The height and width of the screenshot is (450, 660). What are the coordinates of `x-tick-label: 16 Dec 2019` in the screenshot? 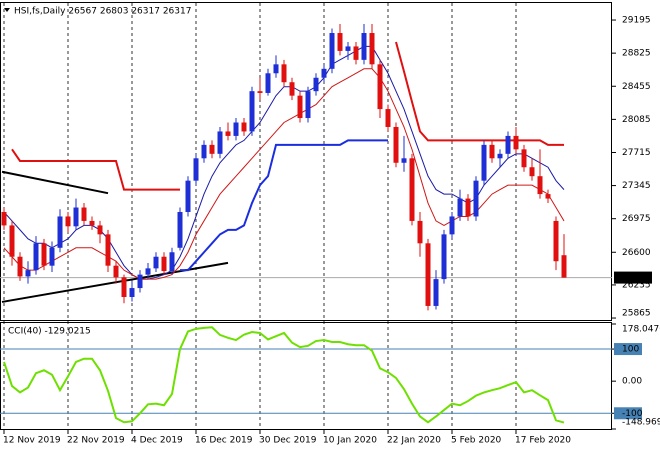 It's located at (224, 441).